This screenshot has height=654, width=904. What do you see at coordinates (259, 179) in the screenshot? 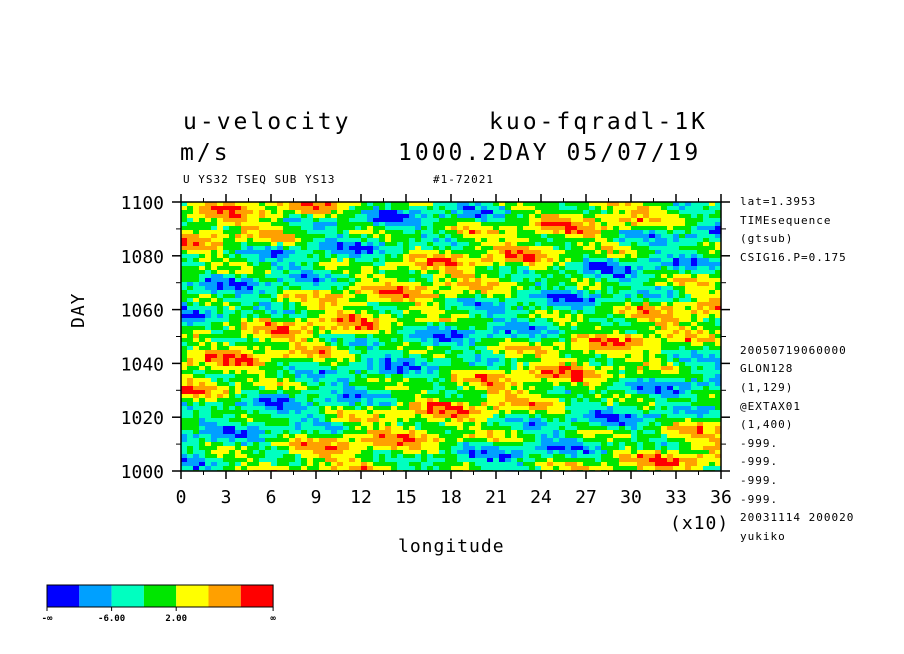
I see `subtitle-label: U YS32 TSEQ SUB YS13` at bounding box center [259, 179].